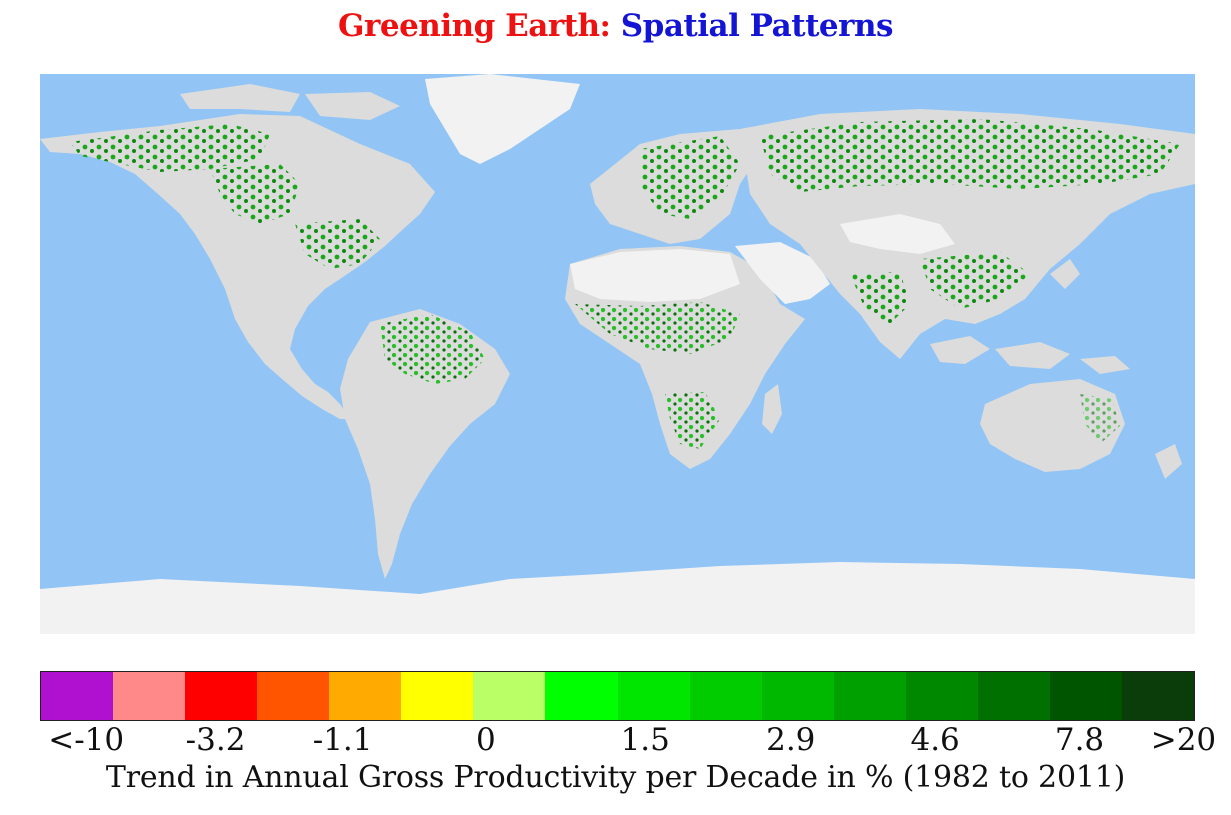 The image size is (1231, 815). I want to click on southeast-asia-islands, so click(1030, 355).